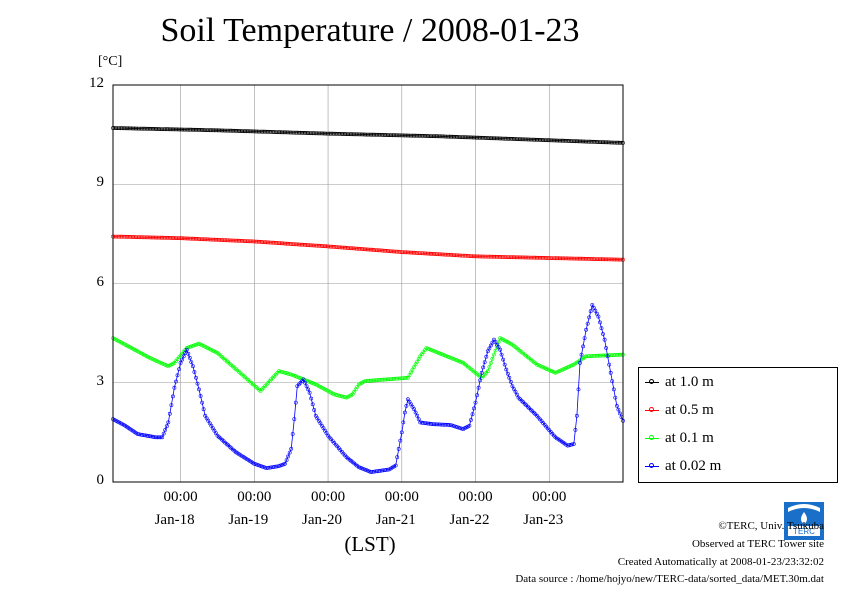 Image resolution: width=842 pixels, height=595 pixels. I want to click on y-tick-label: 3, so click(100, 380).